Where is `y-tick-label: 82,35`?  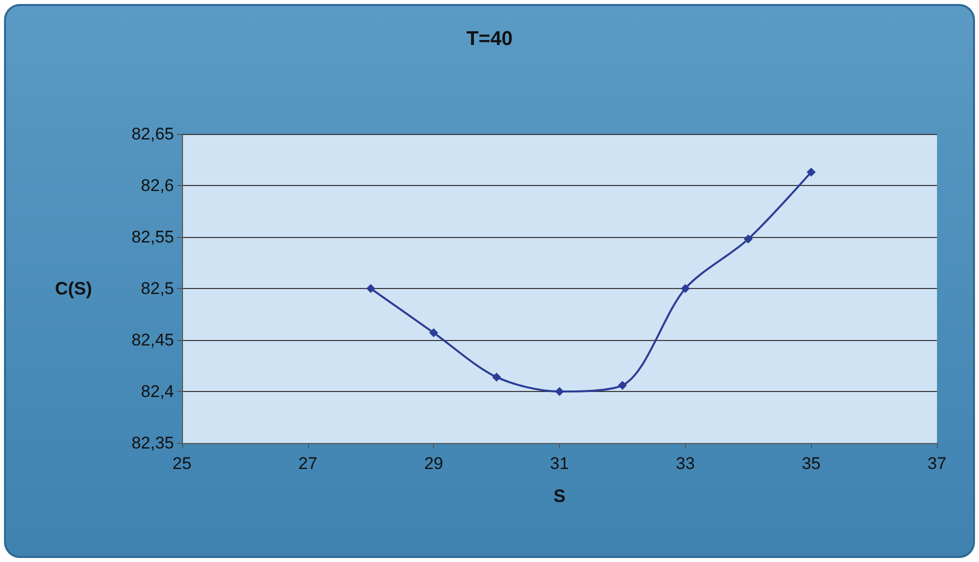 y-tick-label: 82,35 is located at coordinates (152, 443).